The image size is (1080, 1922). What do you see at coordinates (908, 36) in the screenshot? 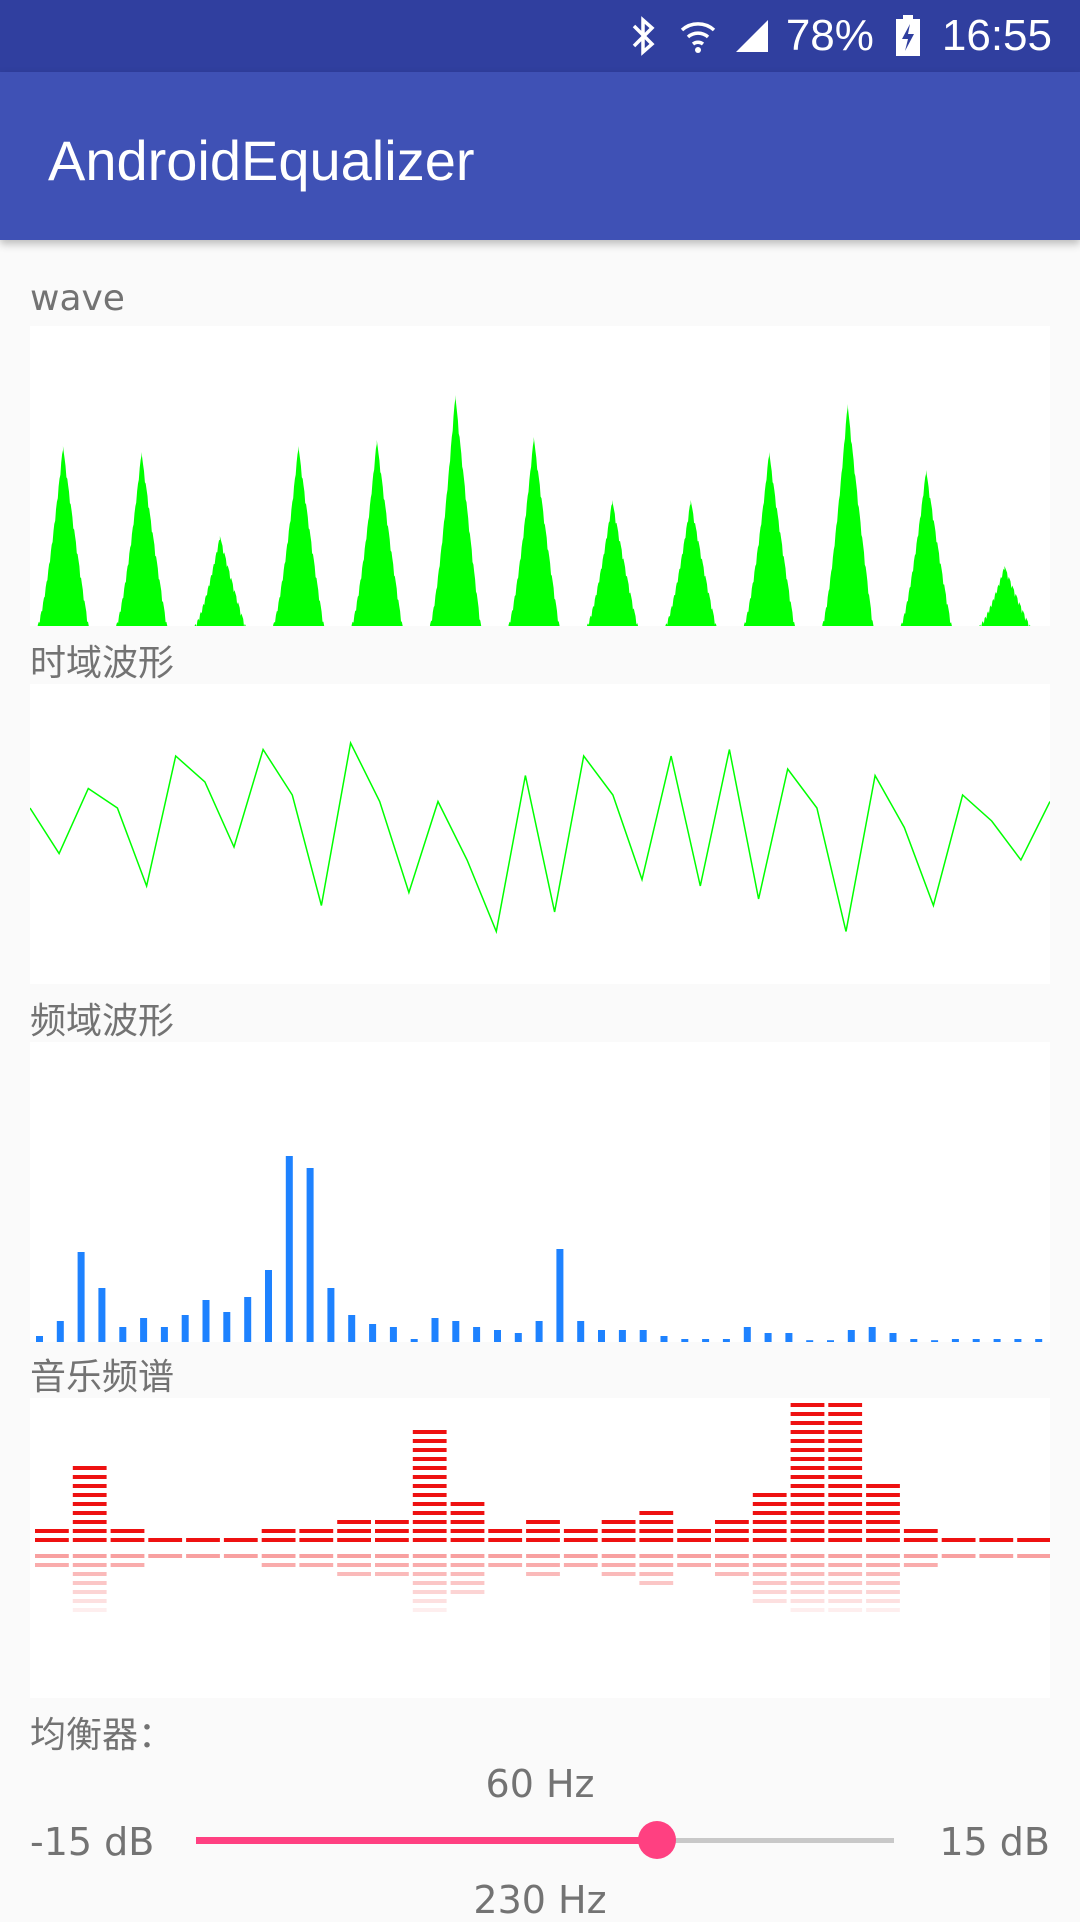
I see `battery-charging-icon` at bounding box center [908, 36].